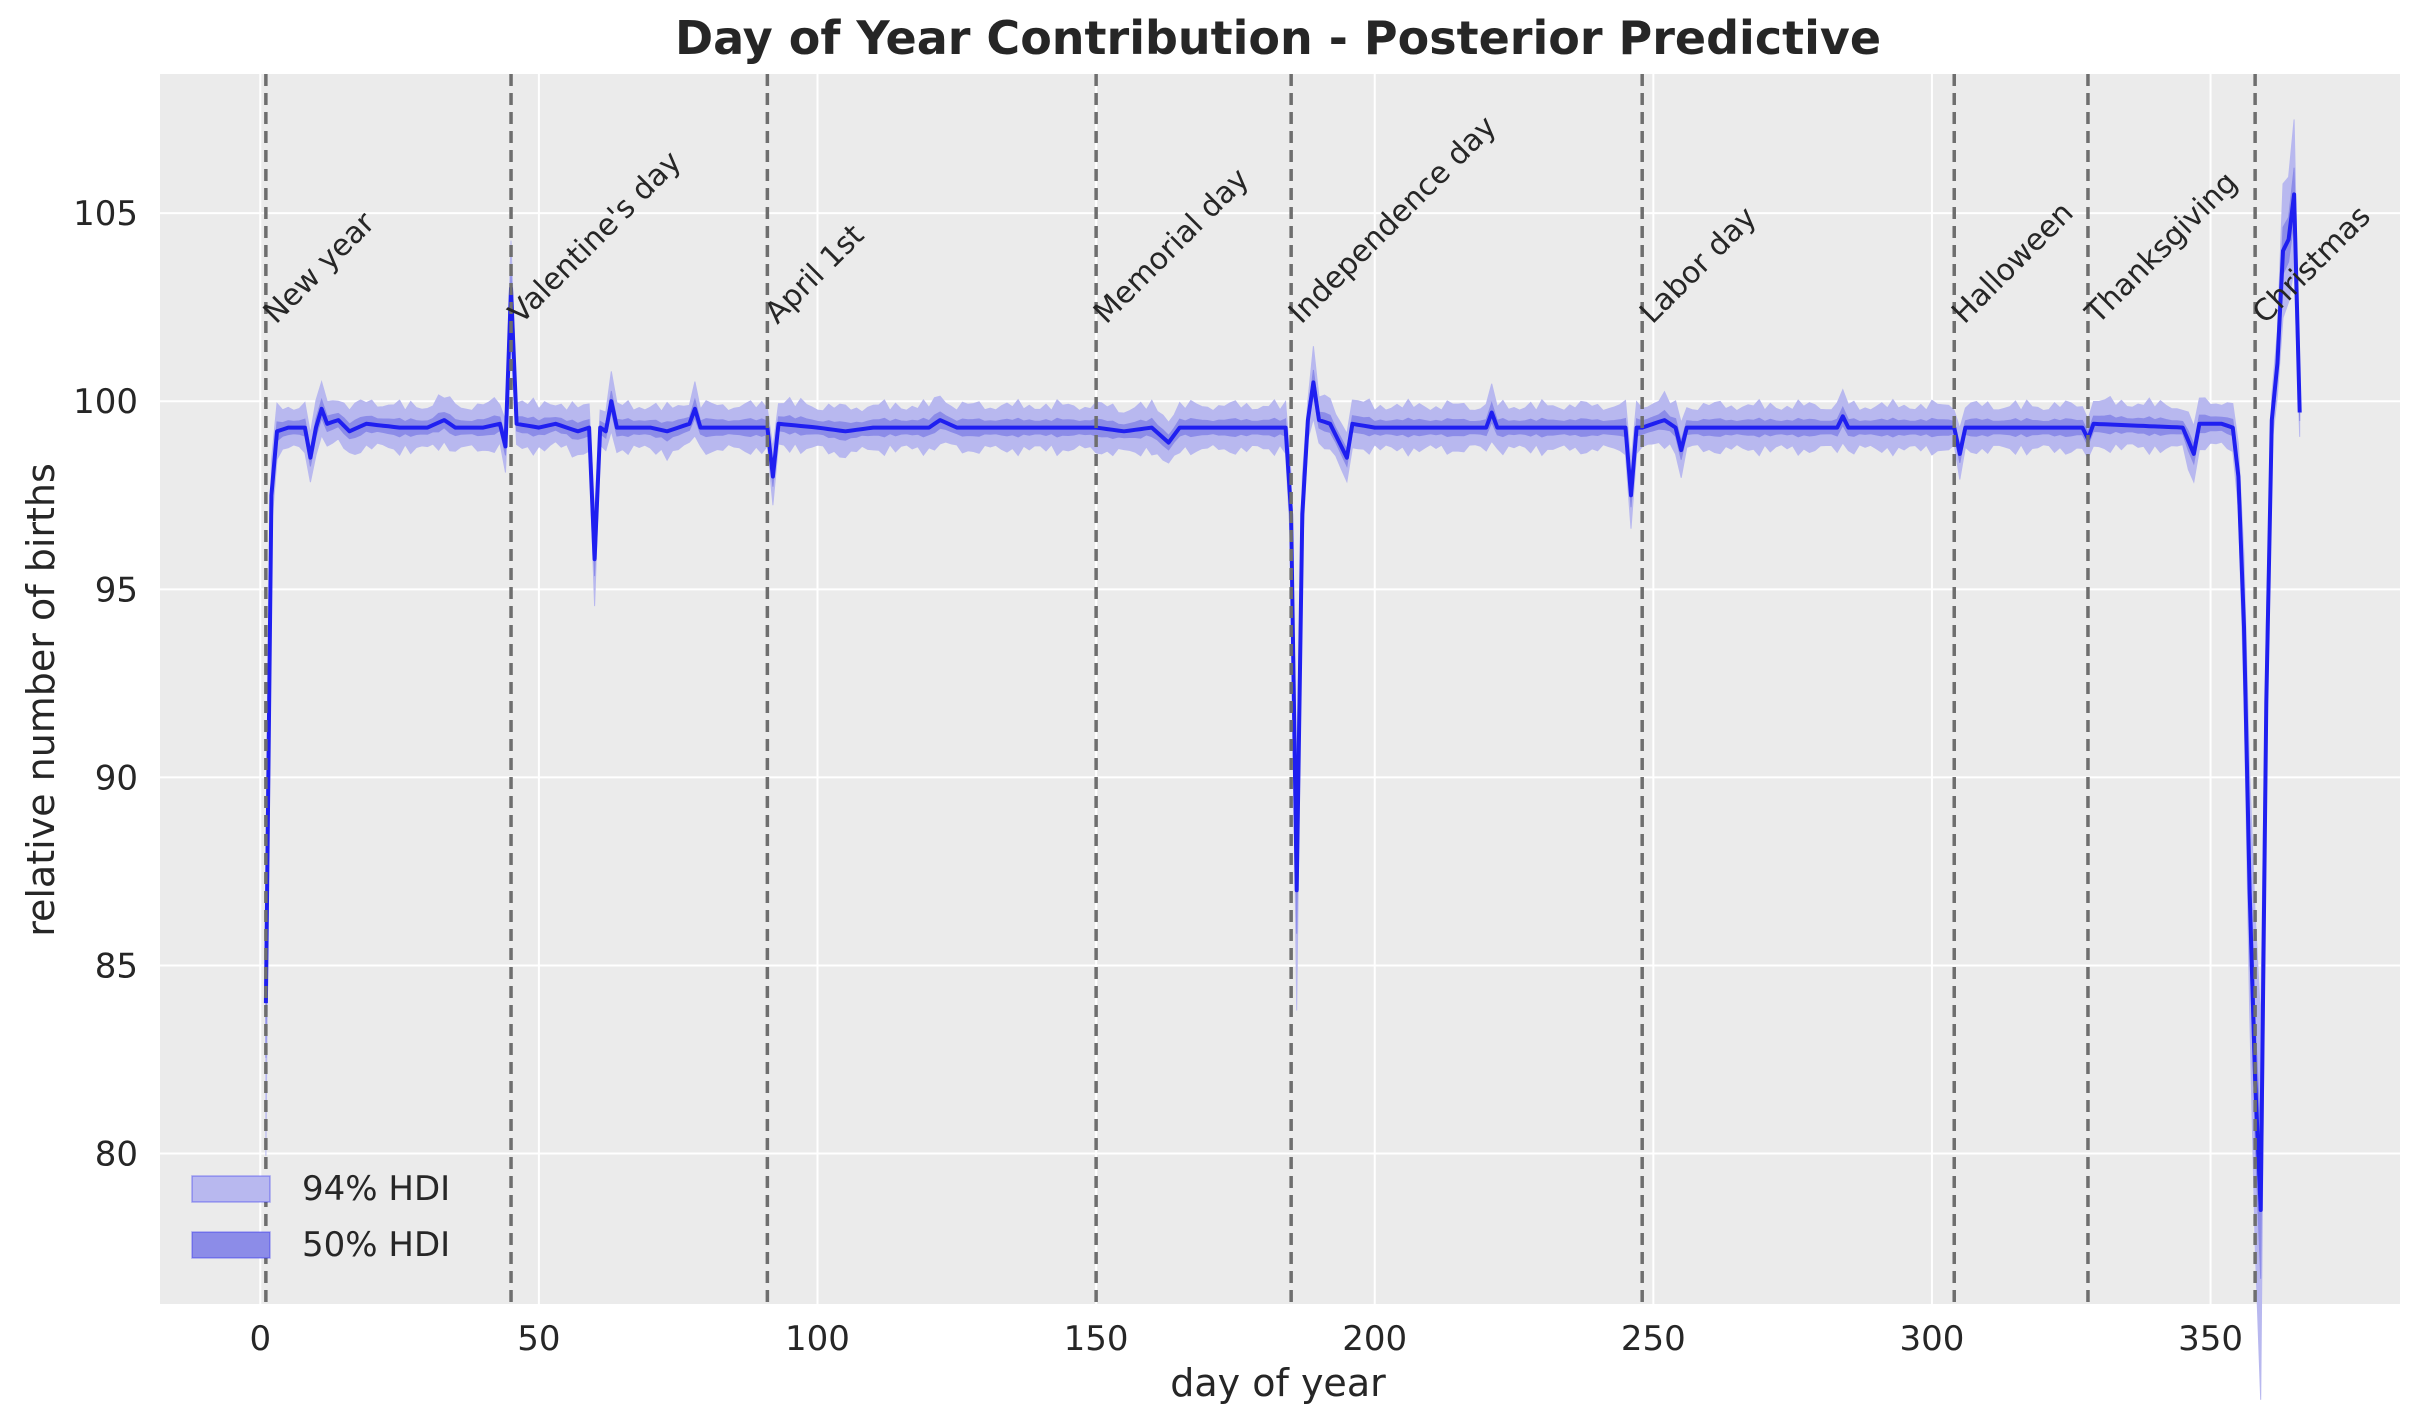 This screenshot has width=2423, height=1423. Describe the element at coordinates (116, 778) in the screenshot. I see `y-tick-label: 90` at that location.